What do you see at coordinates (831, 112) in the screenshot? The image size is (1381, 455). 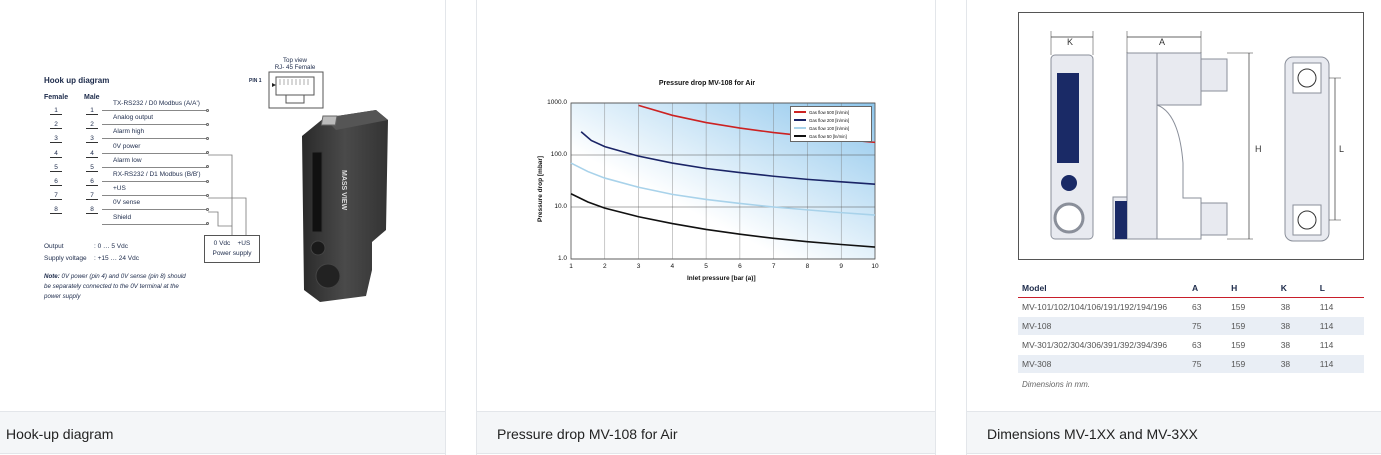 I see `legend-item: Gas flow 500 [ln/min]` at bounding box center [831, 112].